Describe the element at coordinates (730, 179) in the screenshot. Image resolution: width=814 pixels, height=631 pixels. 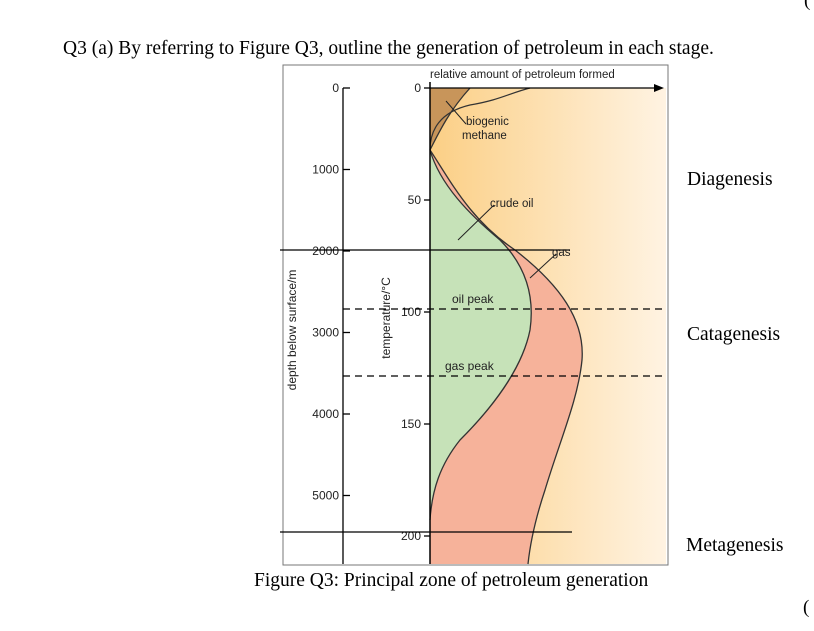
I see `stage-diagenesis: Diagenesis` at that location.